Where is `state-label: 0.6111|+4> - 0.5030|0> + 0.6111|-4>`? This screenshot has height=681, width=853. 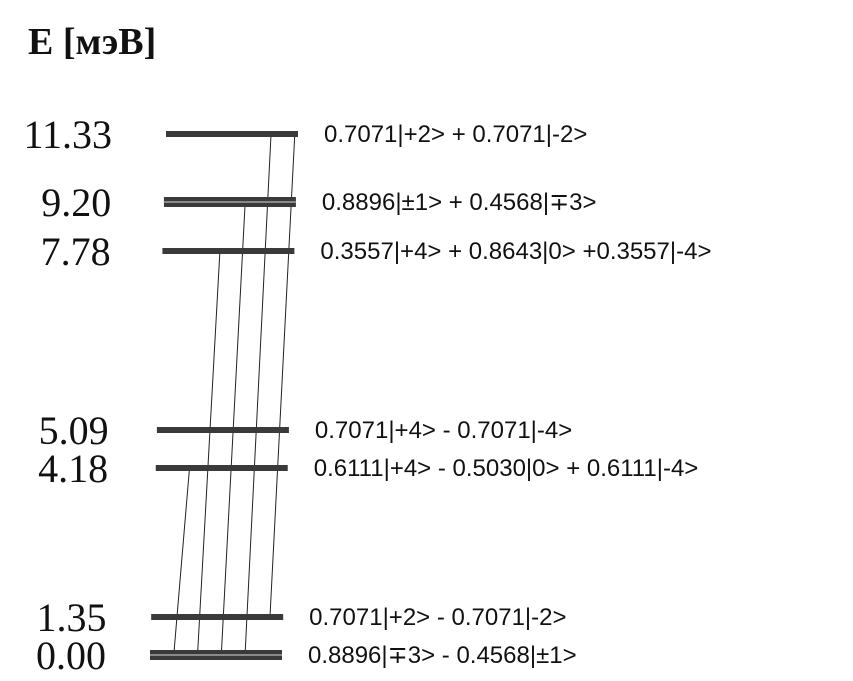 state-label: 0.6111|+4> - 0.5030|0> + 0.6111|-4> is located at coordinates (506, 468).